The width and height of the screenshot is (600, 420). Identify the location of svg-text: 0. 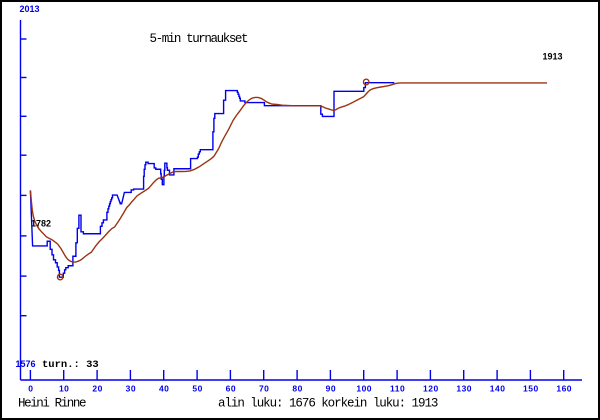
(30, 388).